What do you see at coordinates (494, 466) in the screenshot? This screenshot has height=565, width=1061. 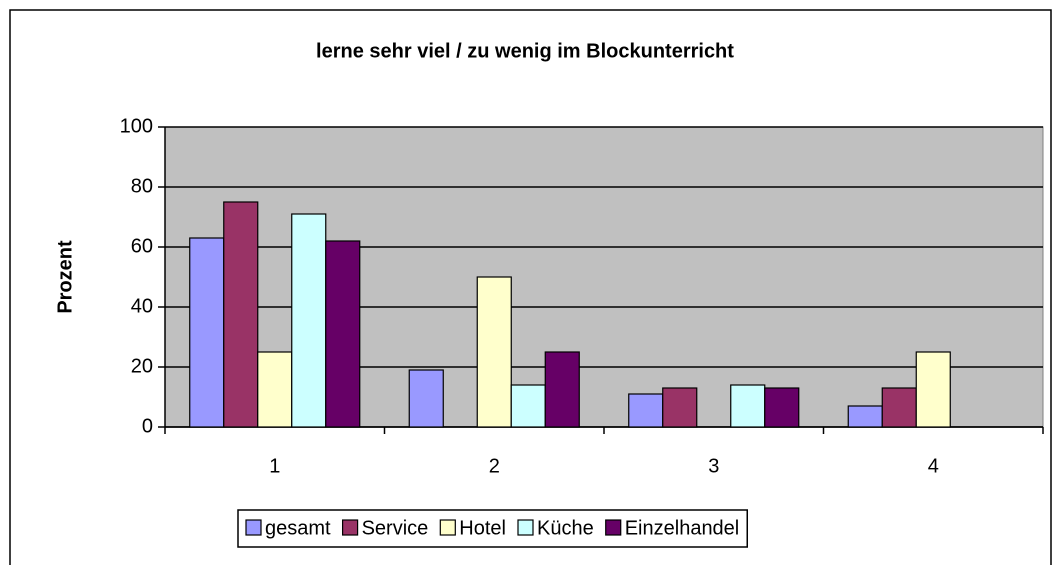 I see `x-tick-label: 2` at bounding box center [494, 466].